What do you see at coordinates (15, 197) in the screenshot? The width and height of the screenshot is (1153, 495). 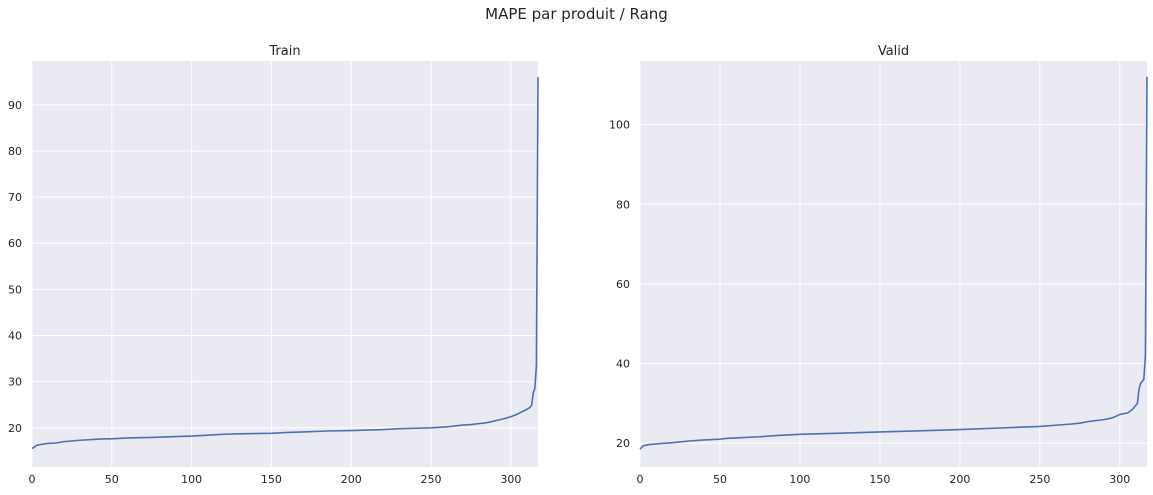 I see `y-tick-label: 70` at bounding box center [15, 197].